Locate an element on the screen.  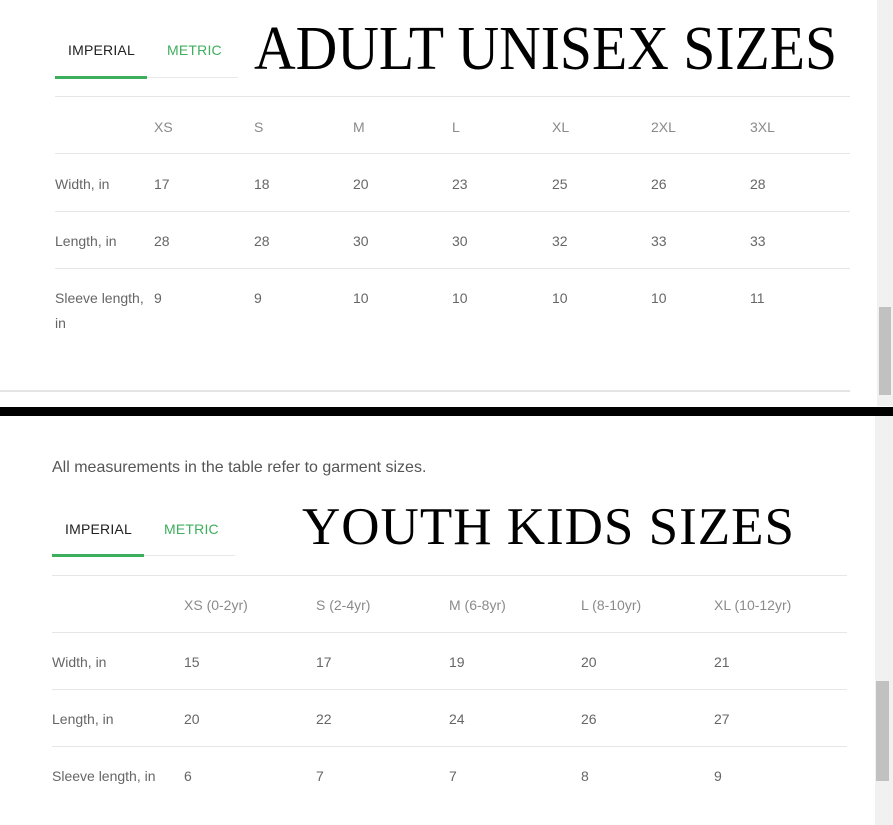
section-bottom-border is located at coordinates (425, 391).